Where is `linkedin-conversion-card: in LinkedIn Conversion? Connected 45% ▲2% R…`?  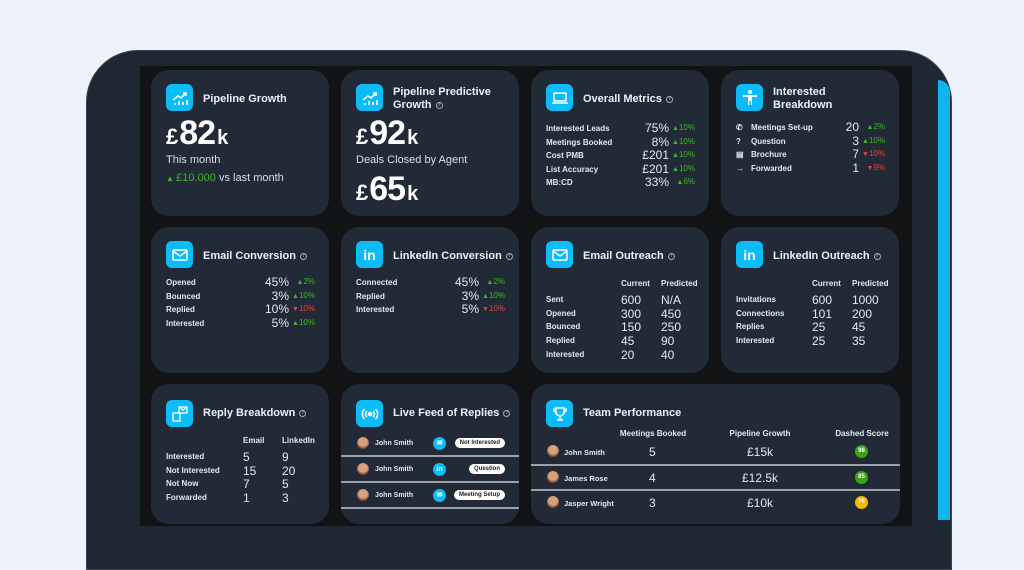
linkedin-conversion-card: in LinkedIn Conversion? Connected 45% ▲2% R… is located at coordinates (430, 300).